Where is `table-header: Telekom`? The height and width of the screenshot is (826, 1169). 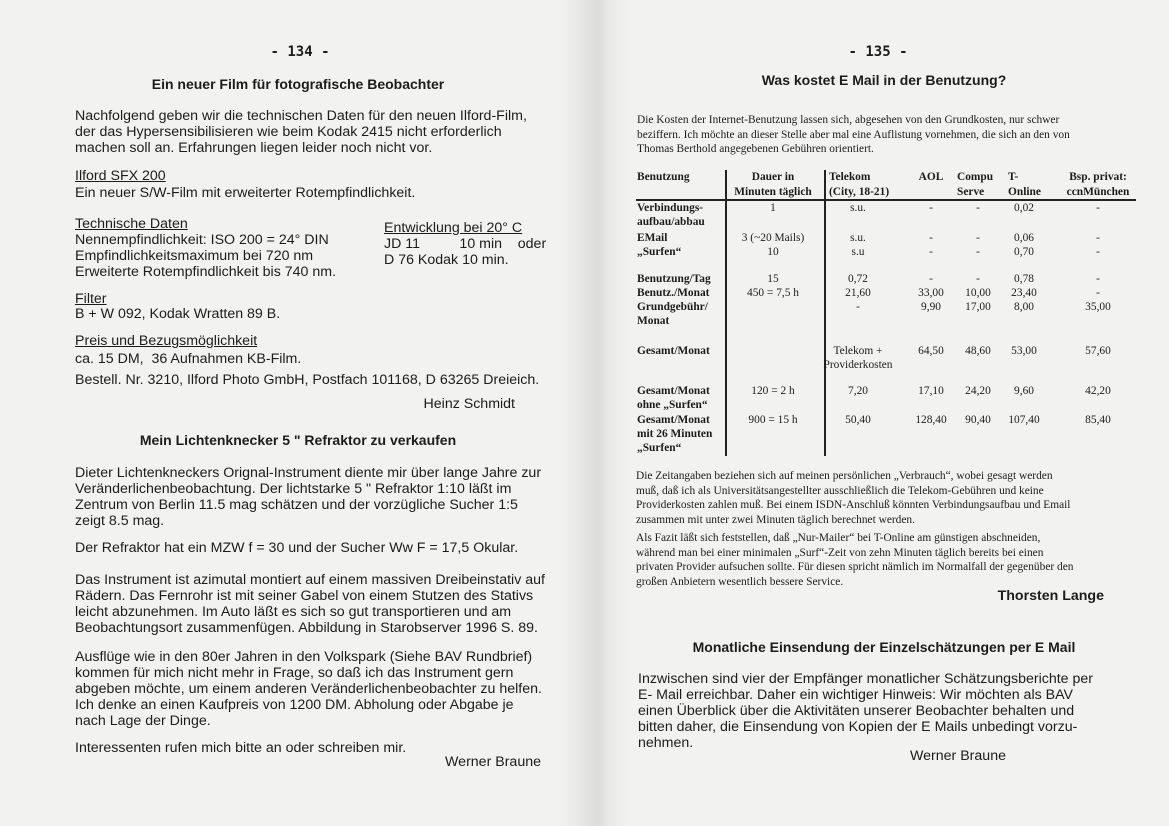
table-header: Telekom is located at coordinates (850, 177).